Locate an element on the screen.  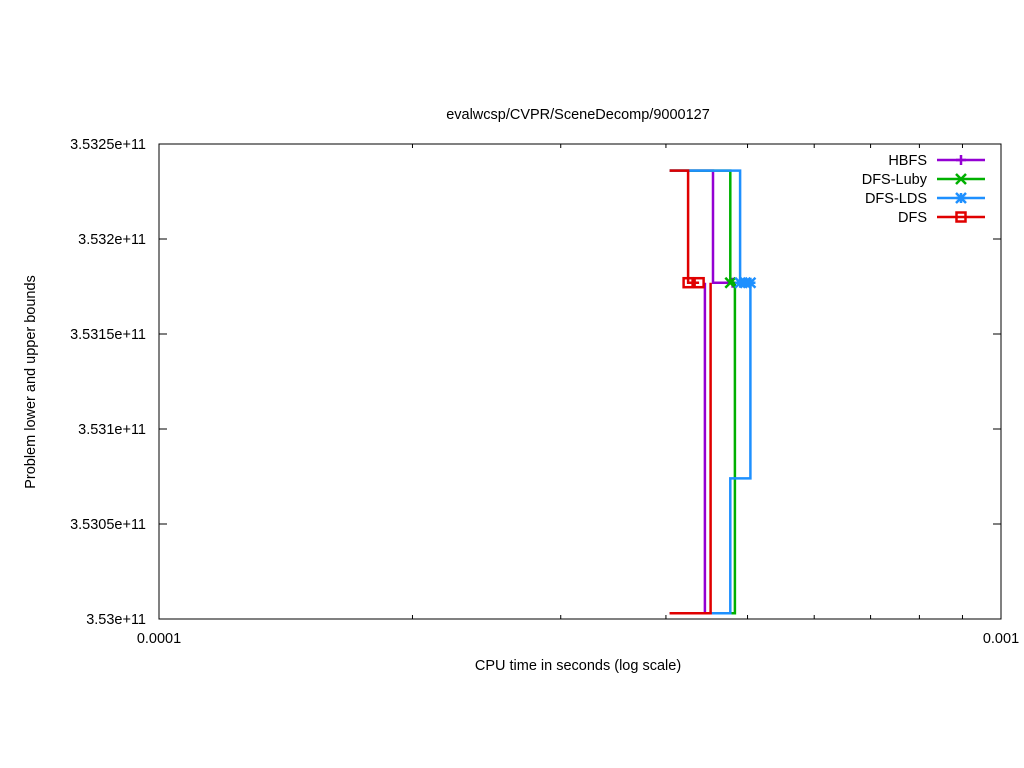
x-tick-label: 0.0001 is located at coordinates (159, 639).